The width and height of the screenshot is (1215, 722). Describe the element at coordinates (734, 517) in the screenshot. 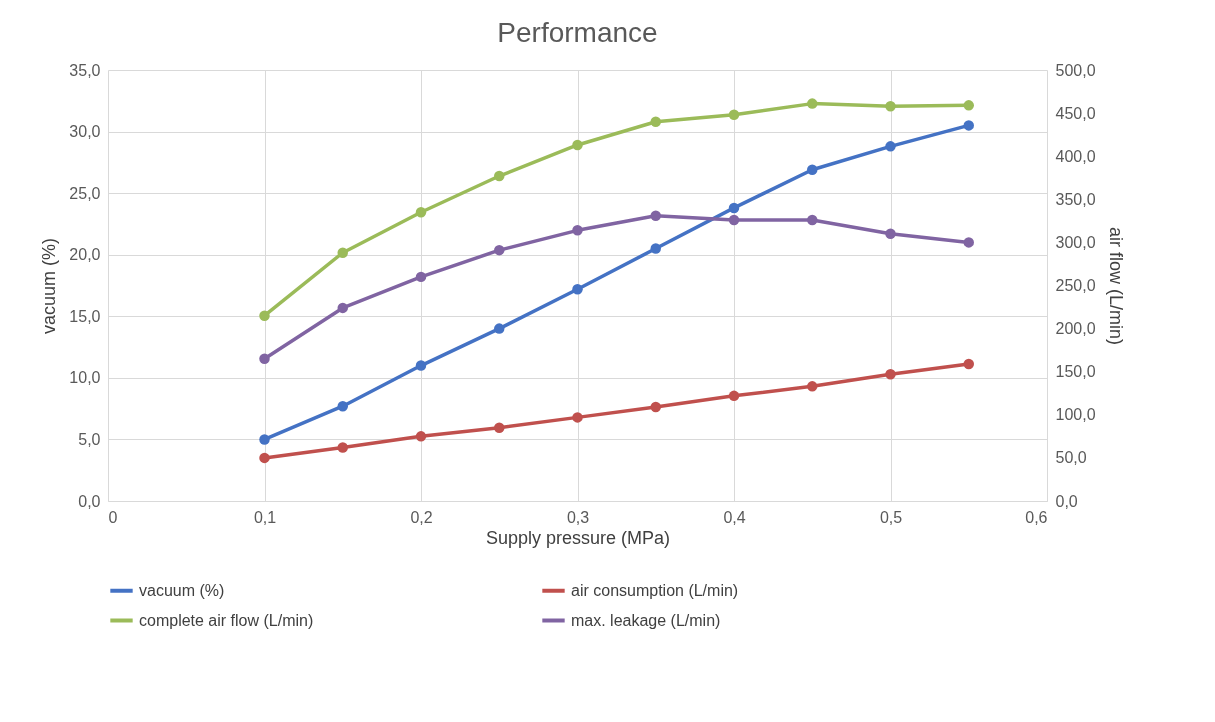

I see `x-tick-label: 0,4` at that location.